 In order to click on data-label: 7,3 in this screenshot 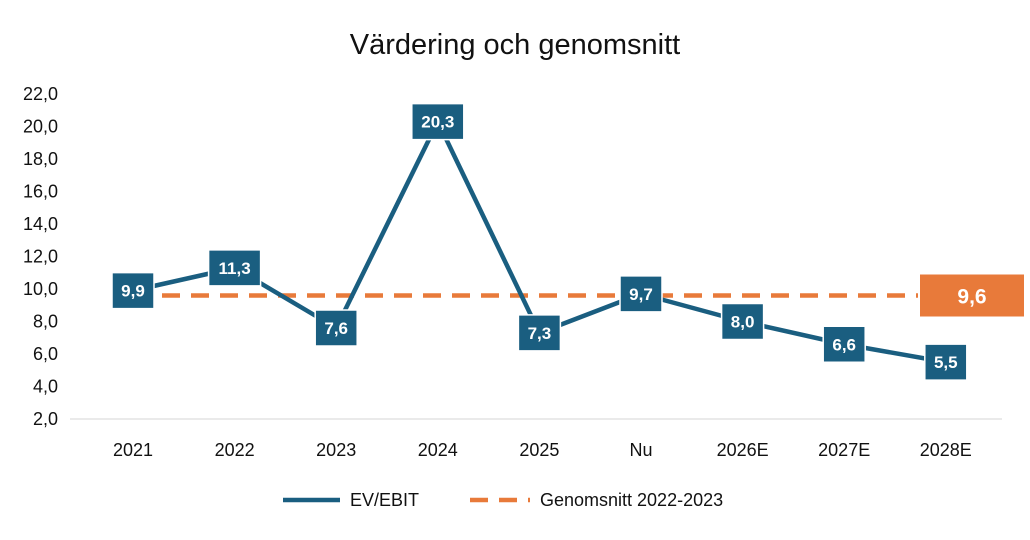, I will do `click(540, 333)`.